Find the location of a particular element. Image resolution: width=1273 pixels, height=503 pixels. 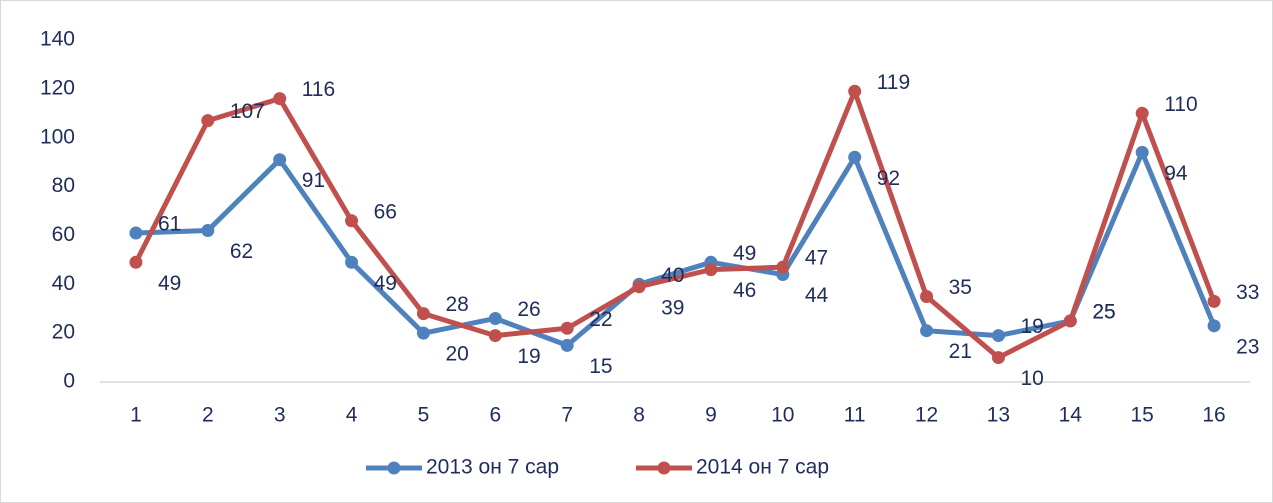

data-label: 94 is located at coordinates (1176, 173).